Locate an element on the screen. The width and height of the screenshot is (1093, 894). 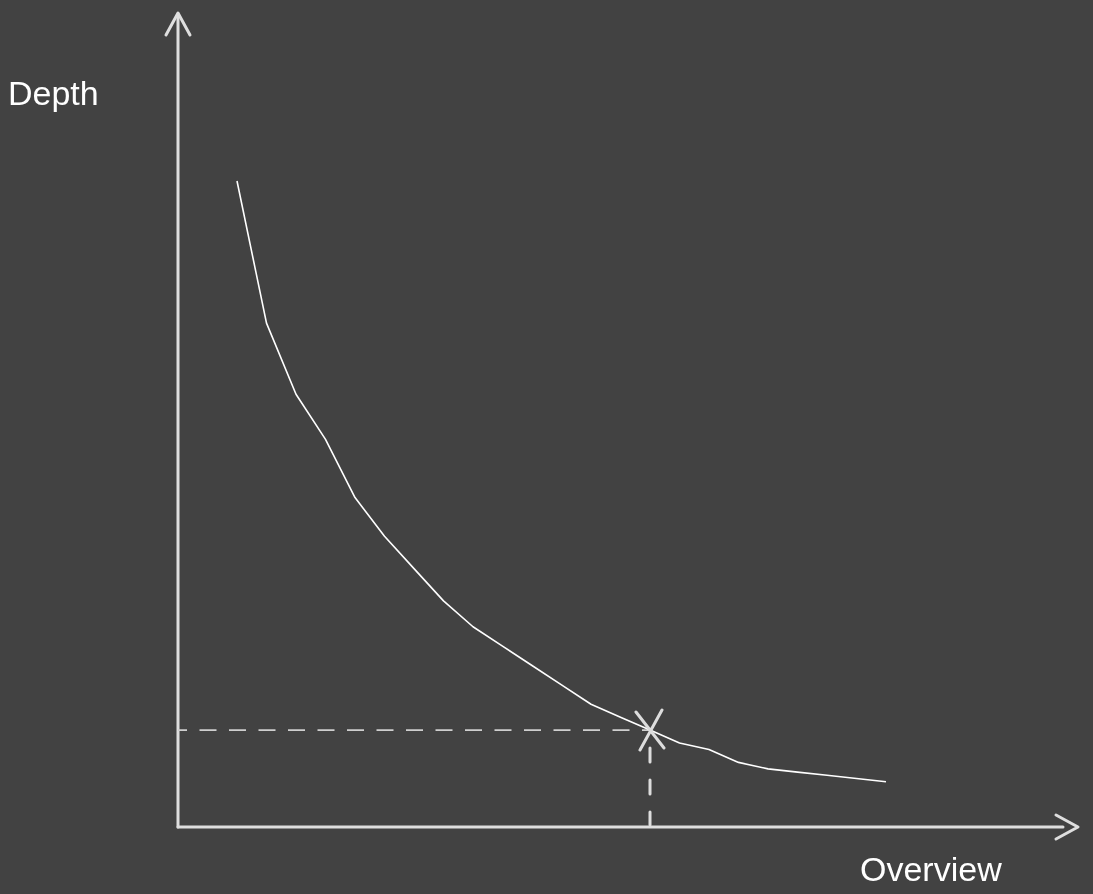
y-axis-title: Depth is located at coordinates (53, 93).